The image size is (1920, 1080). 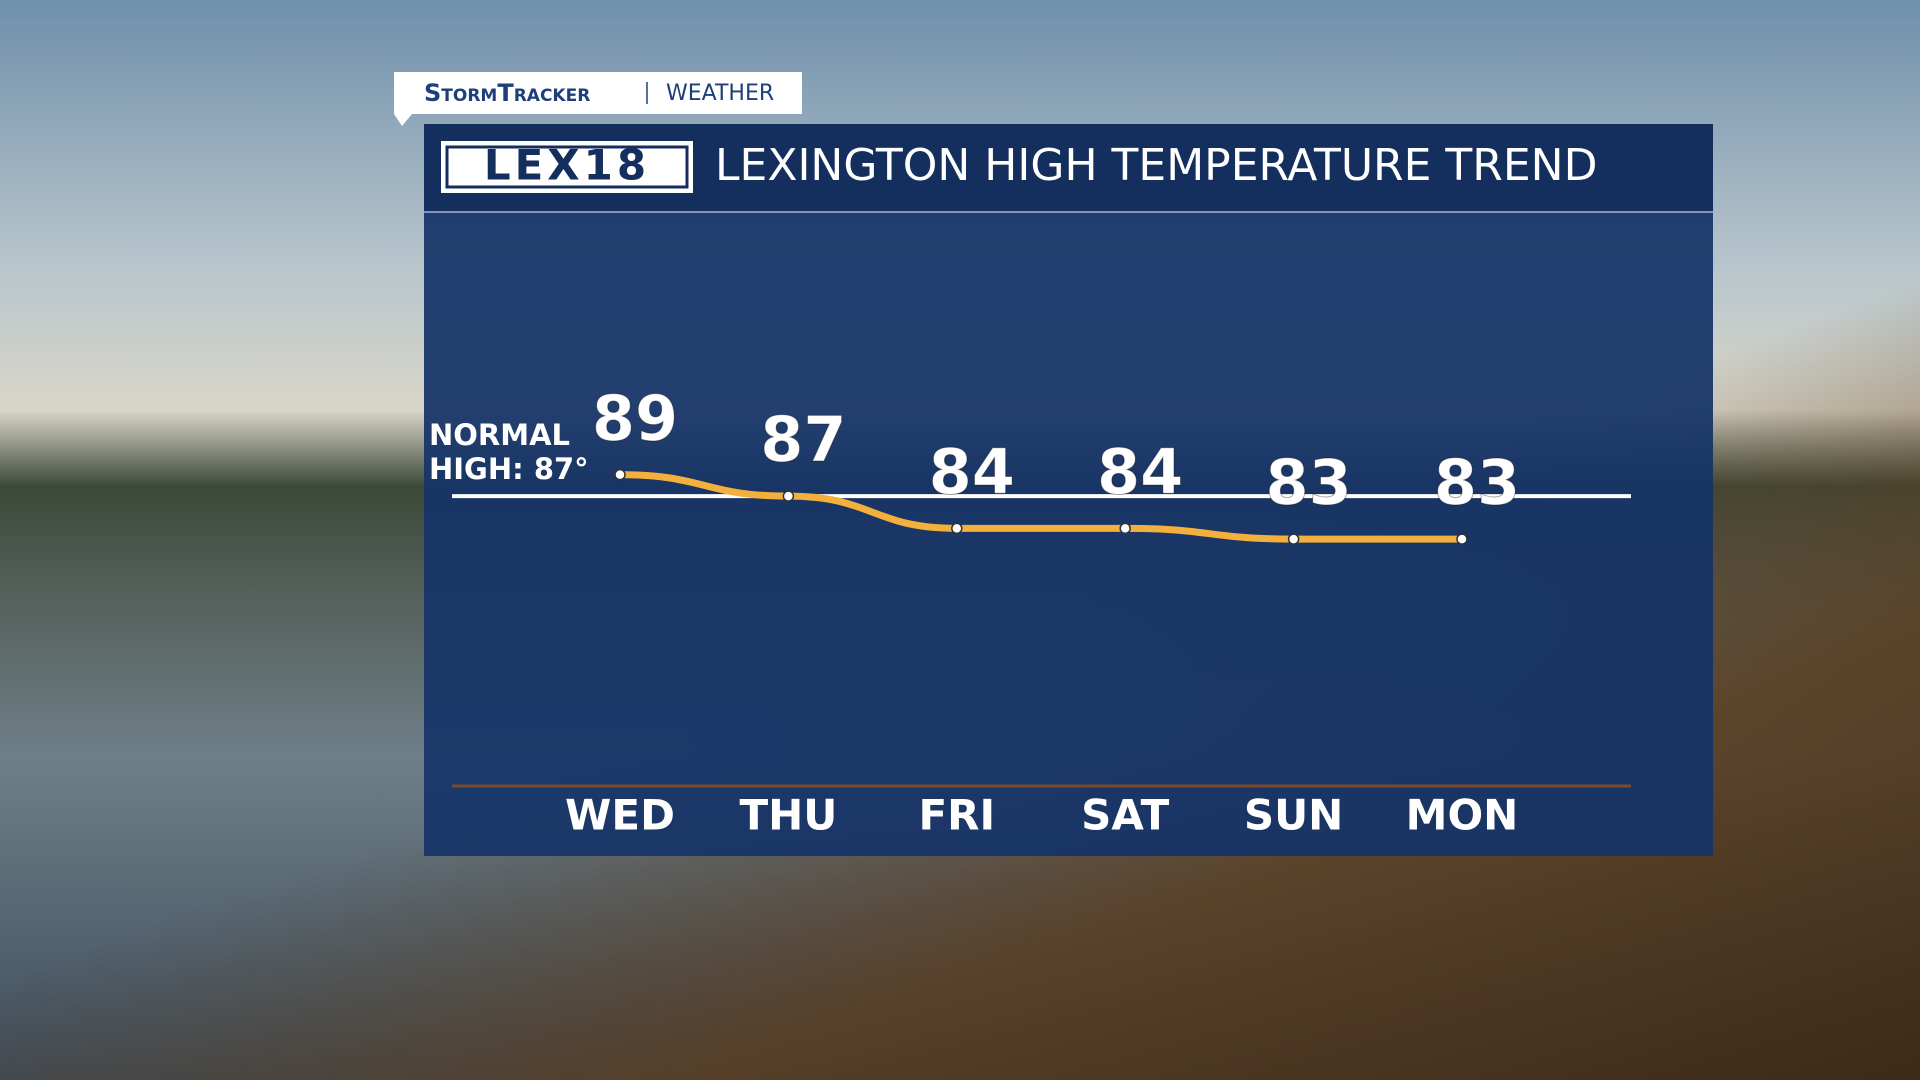 I want to click on normal-label: HIGH: 87°, so click(x=509, y=469).